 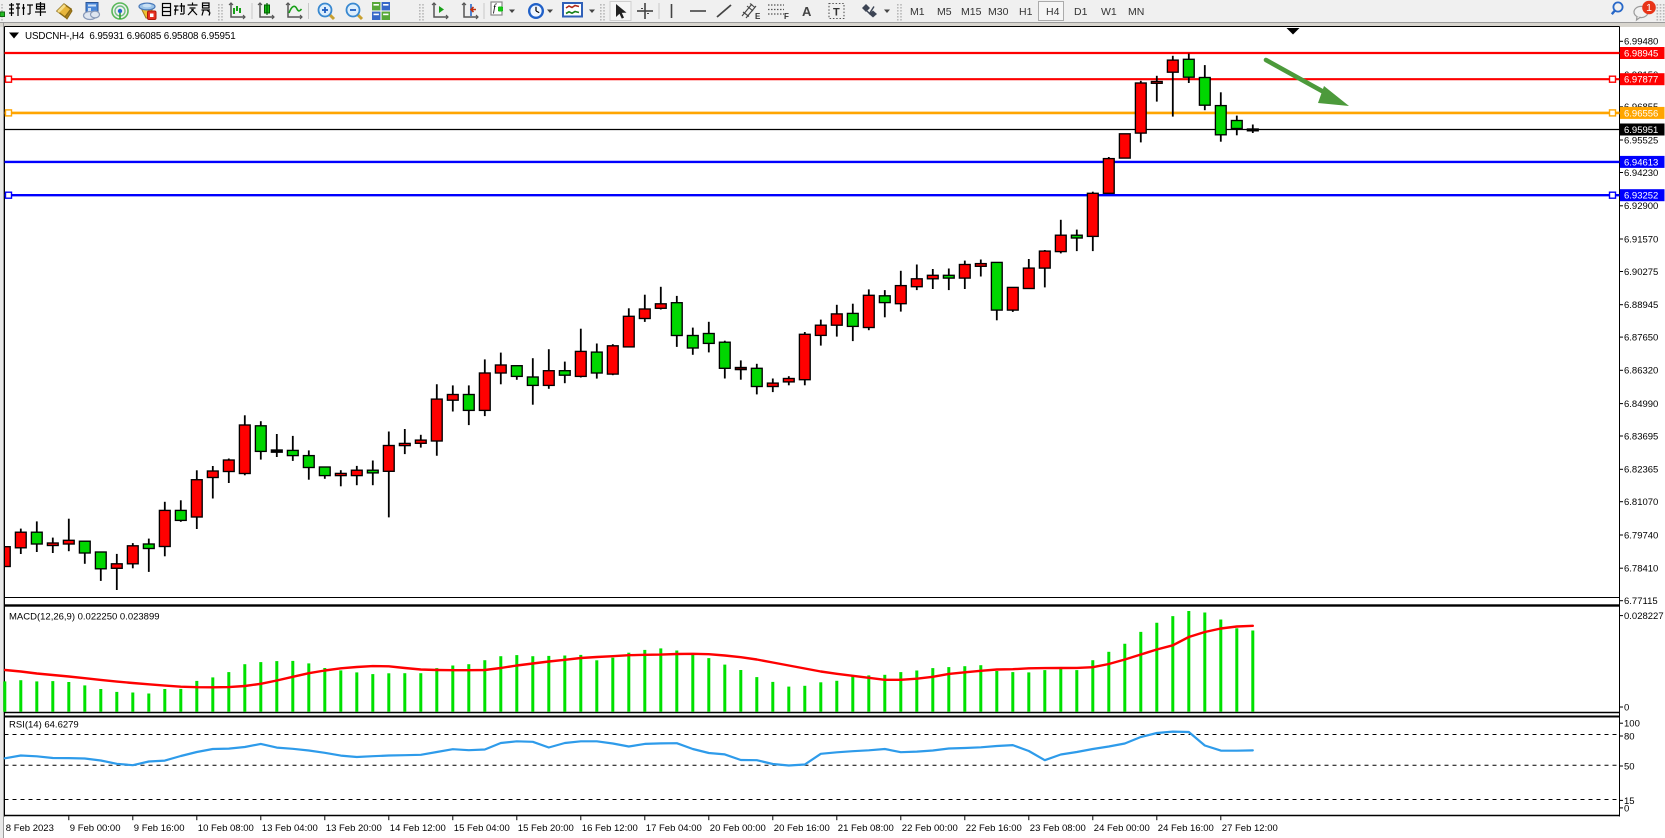 I want to click on svg-text: 6.91570, so click(x=1641, y=239).